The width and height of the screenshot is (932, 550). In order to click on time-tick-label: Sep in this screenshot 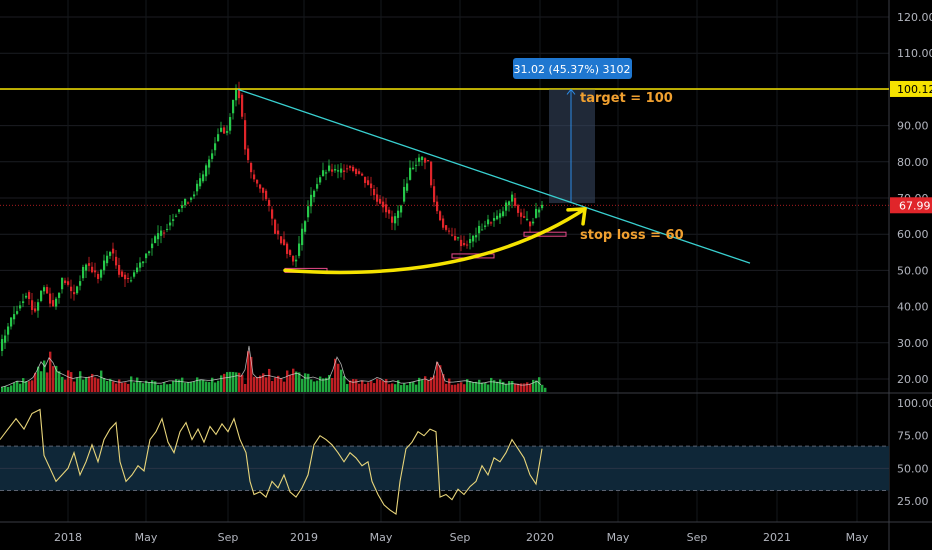, I will do `click(460, 537)`.